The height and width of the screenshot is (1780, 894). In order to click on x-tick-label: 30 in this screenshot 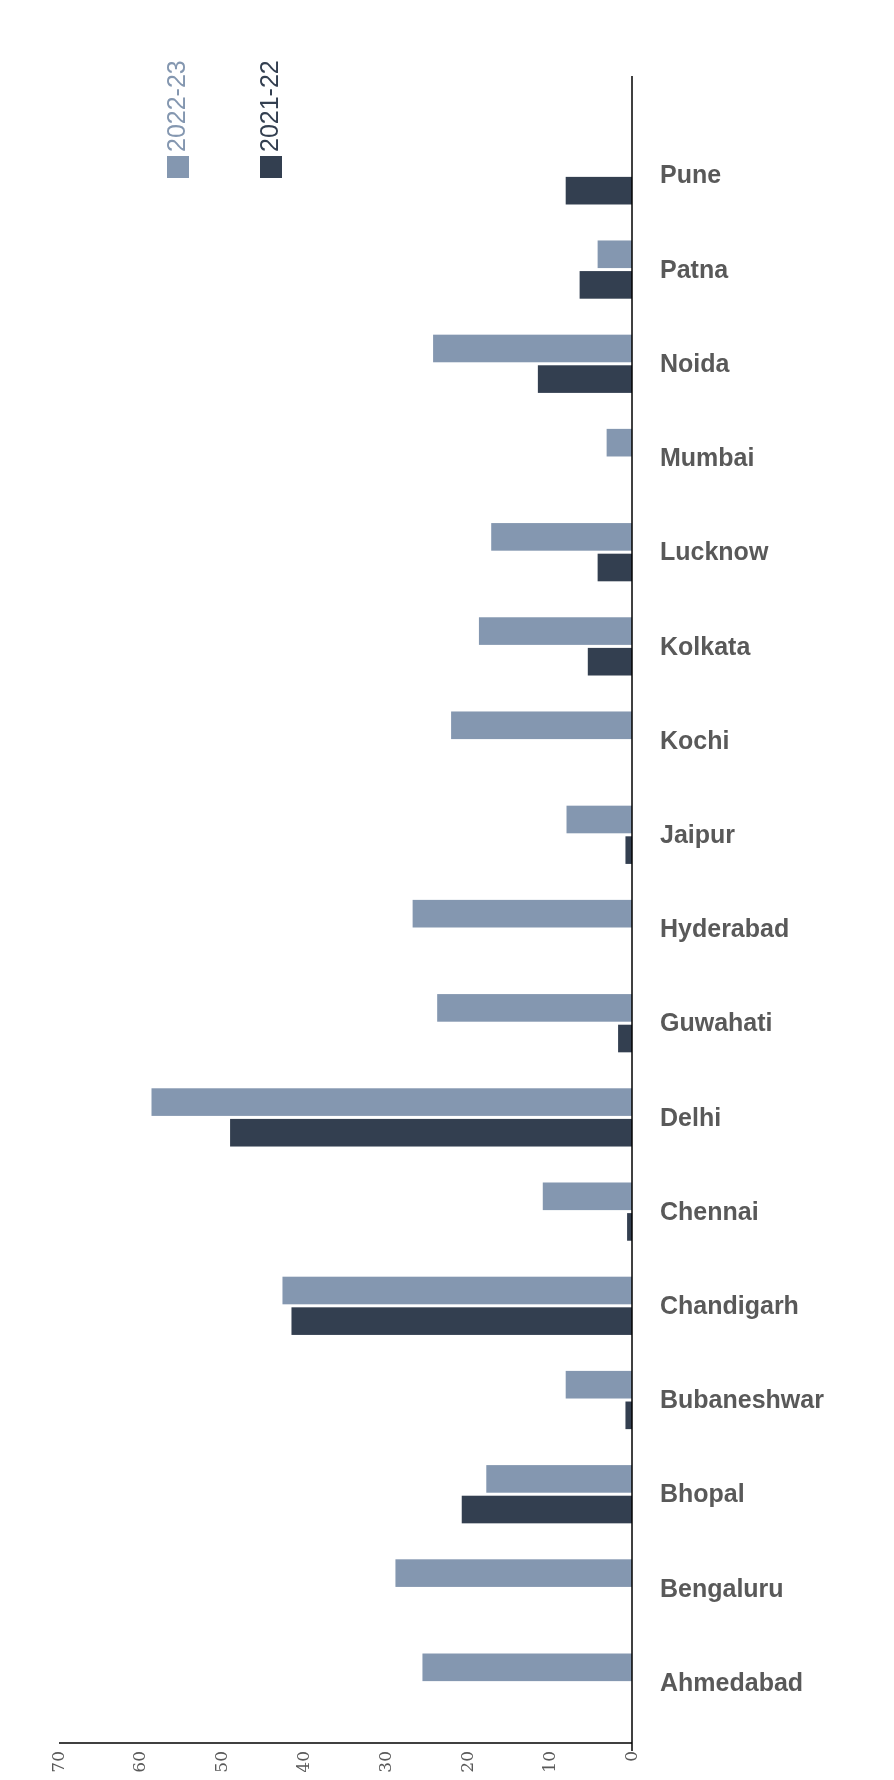, I will do `click(384, 1762)`.